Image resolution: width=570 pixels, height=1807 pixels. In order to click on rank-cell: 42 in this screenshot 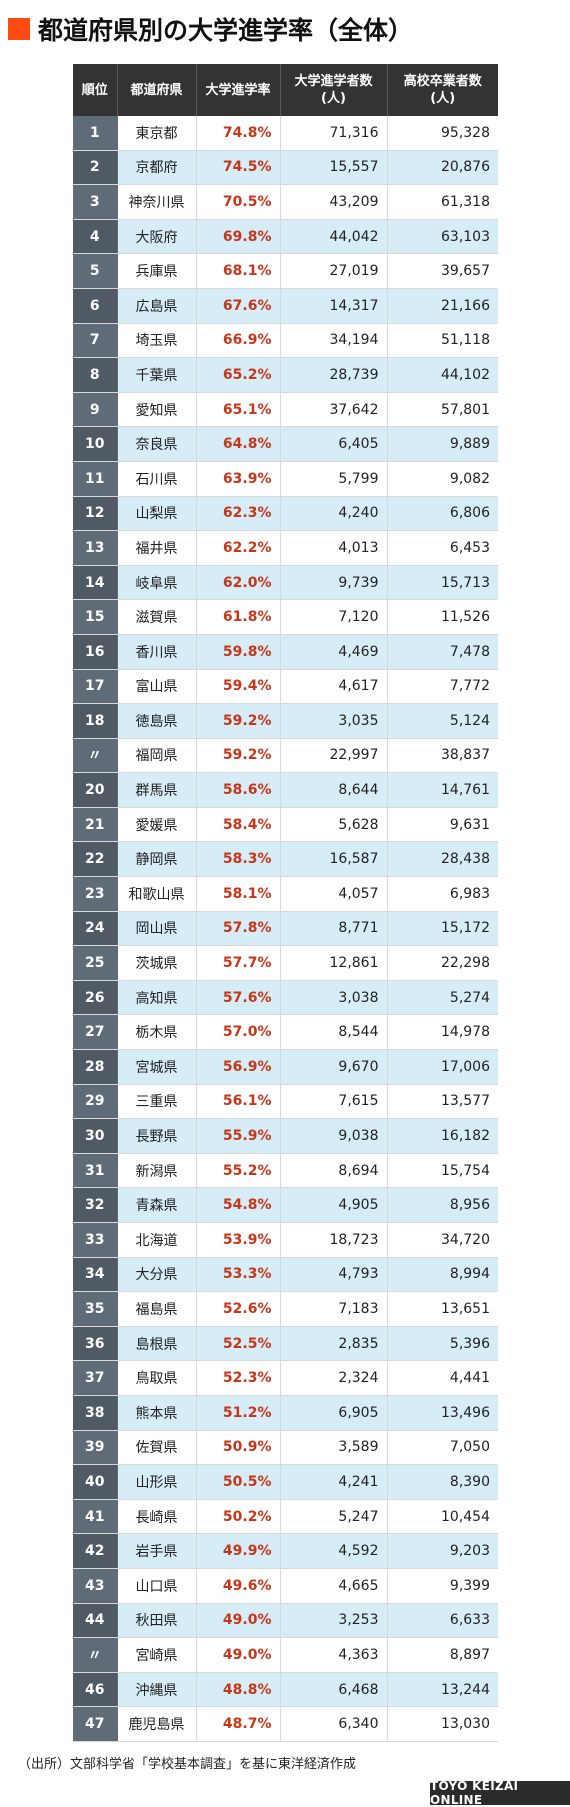, I will do `click(95, 1551)`.